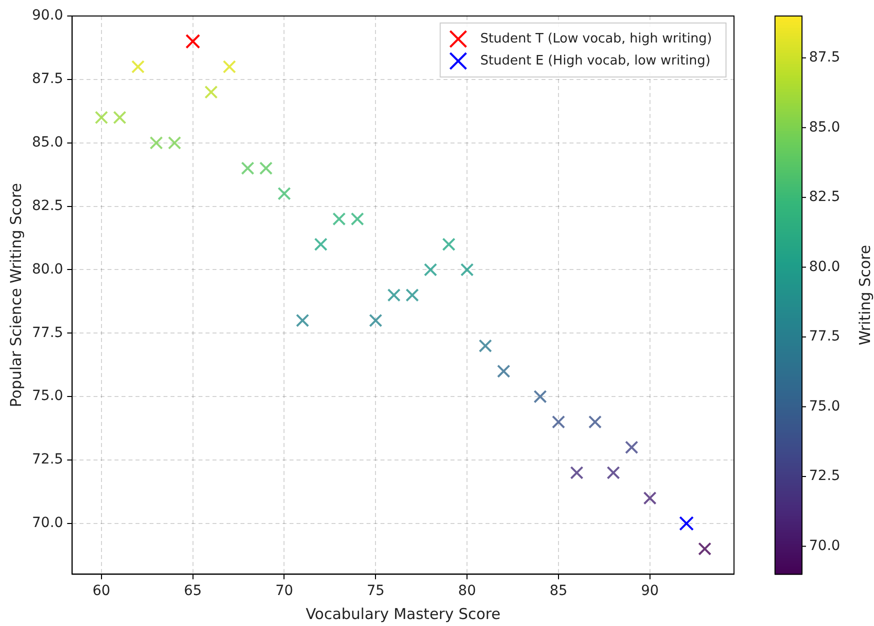 This screenshot has height=626, width=874. Describe the element at coordinates (824, 58) in the screenshot. I see `color-bar-label: 87.5` at that location.